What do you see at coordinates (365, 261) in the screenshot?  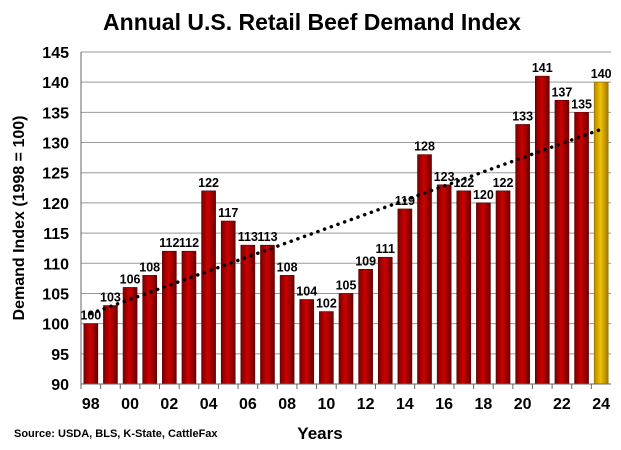 I see `data-label: 109` at bounding box center [365, 261].